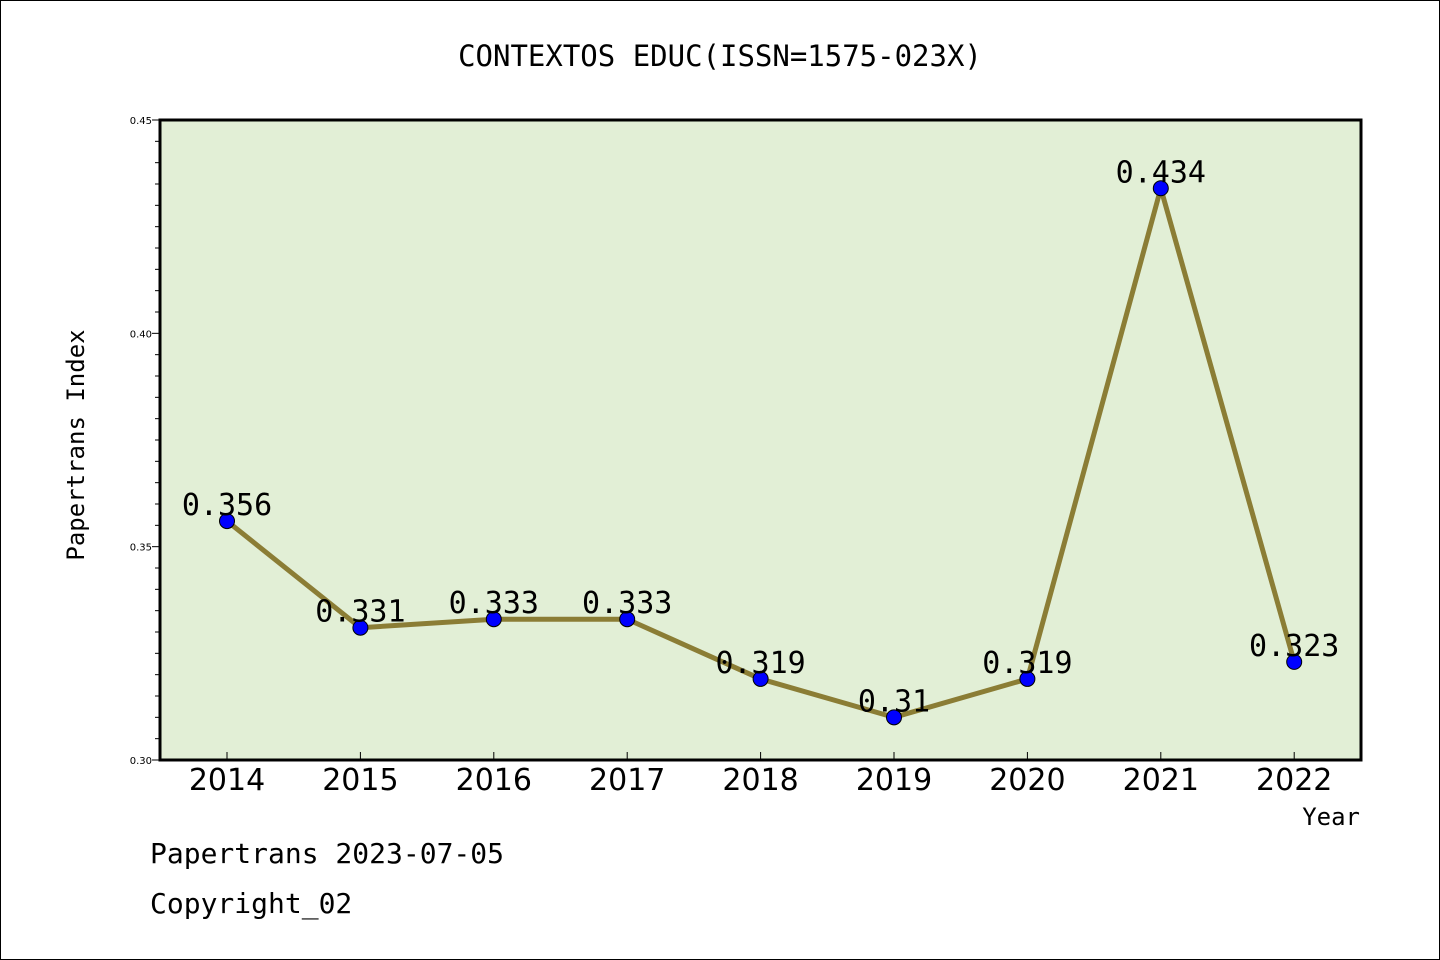 The height and width of the screenshot is (960, 1440). I want to click on y-tick-label: 0.40, so click(141, 334).